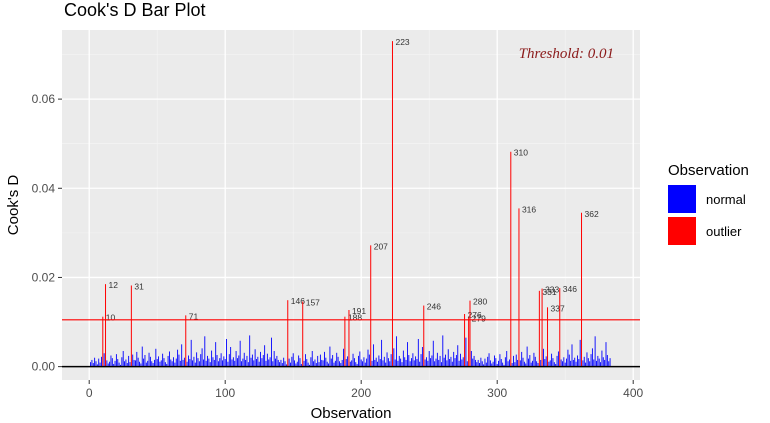 Image resolution: width=770 pixels, height=423 pixels. I want to click on outlier-label-71: 71, so click(194, 316).